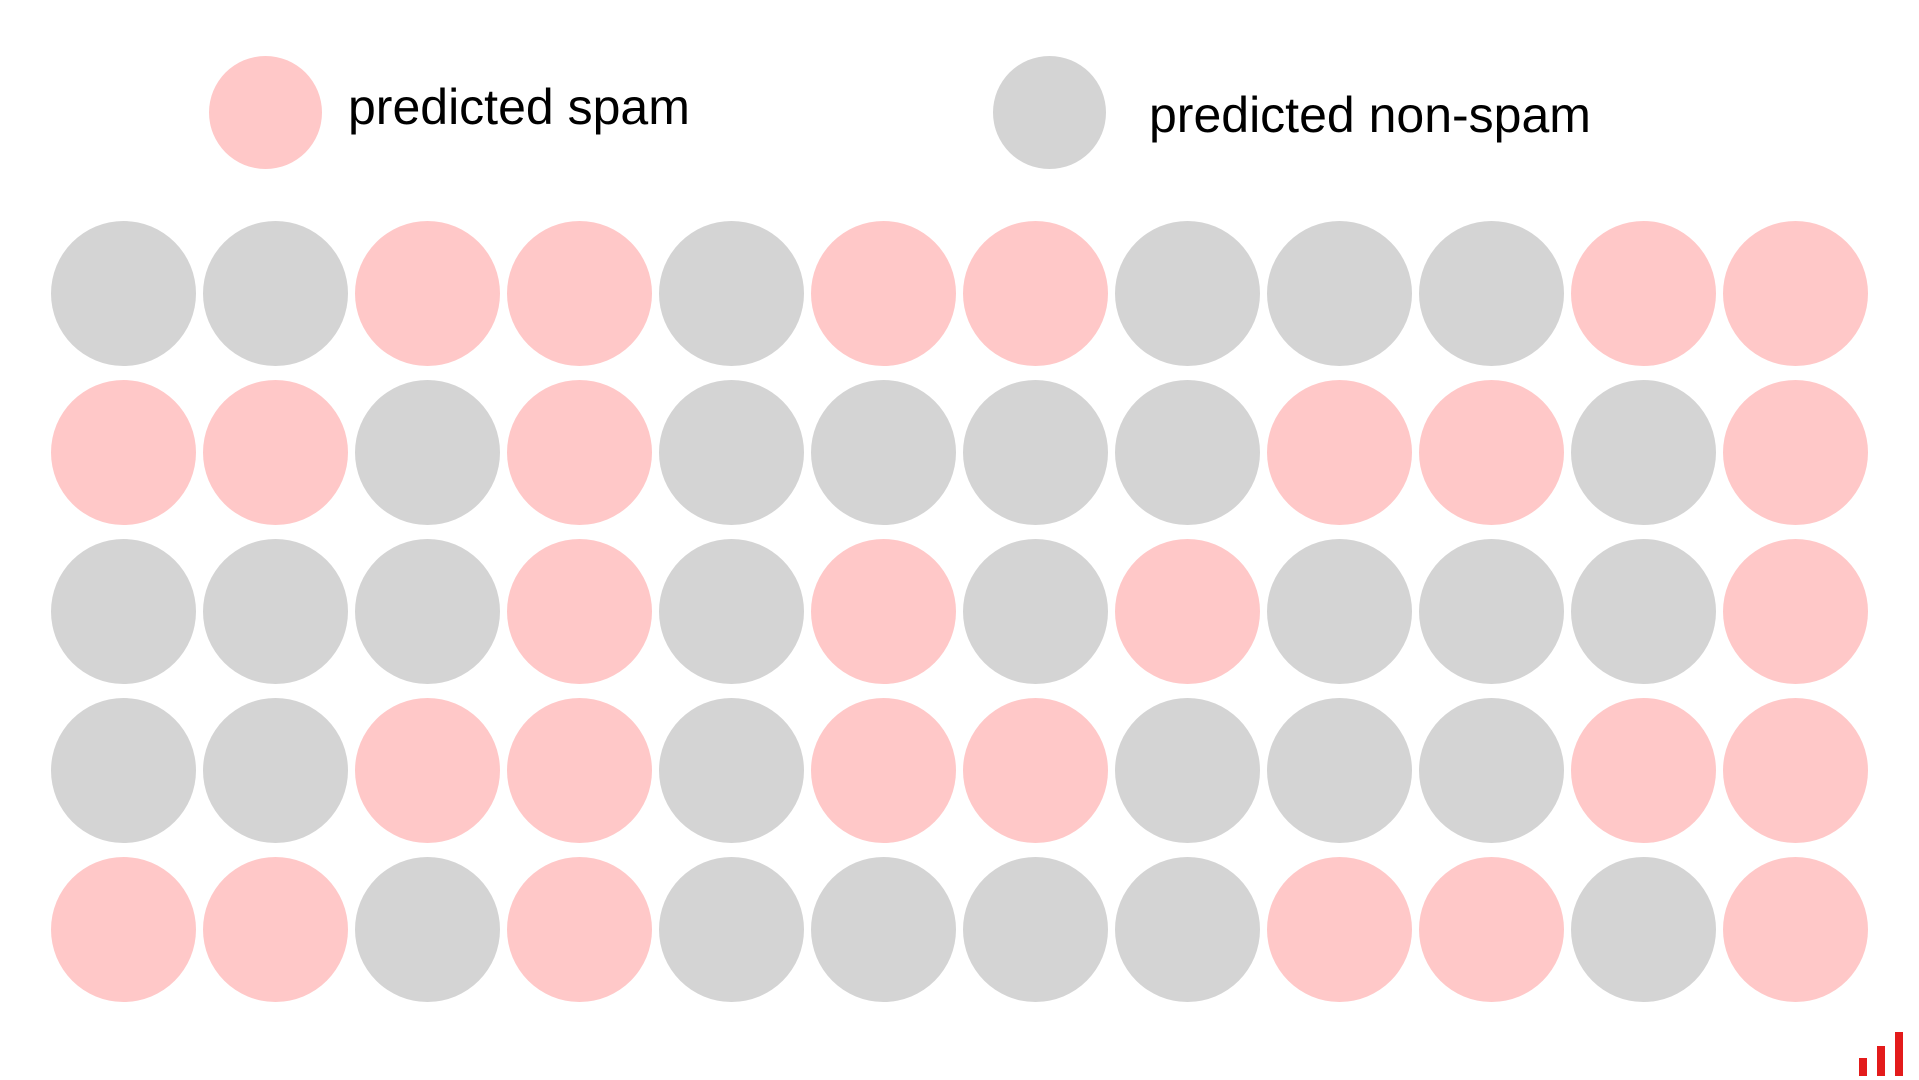  I want to click on legend-item-spam: predicted spam, so click(449, 112).